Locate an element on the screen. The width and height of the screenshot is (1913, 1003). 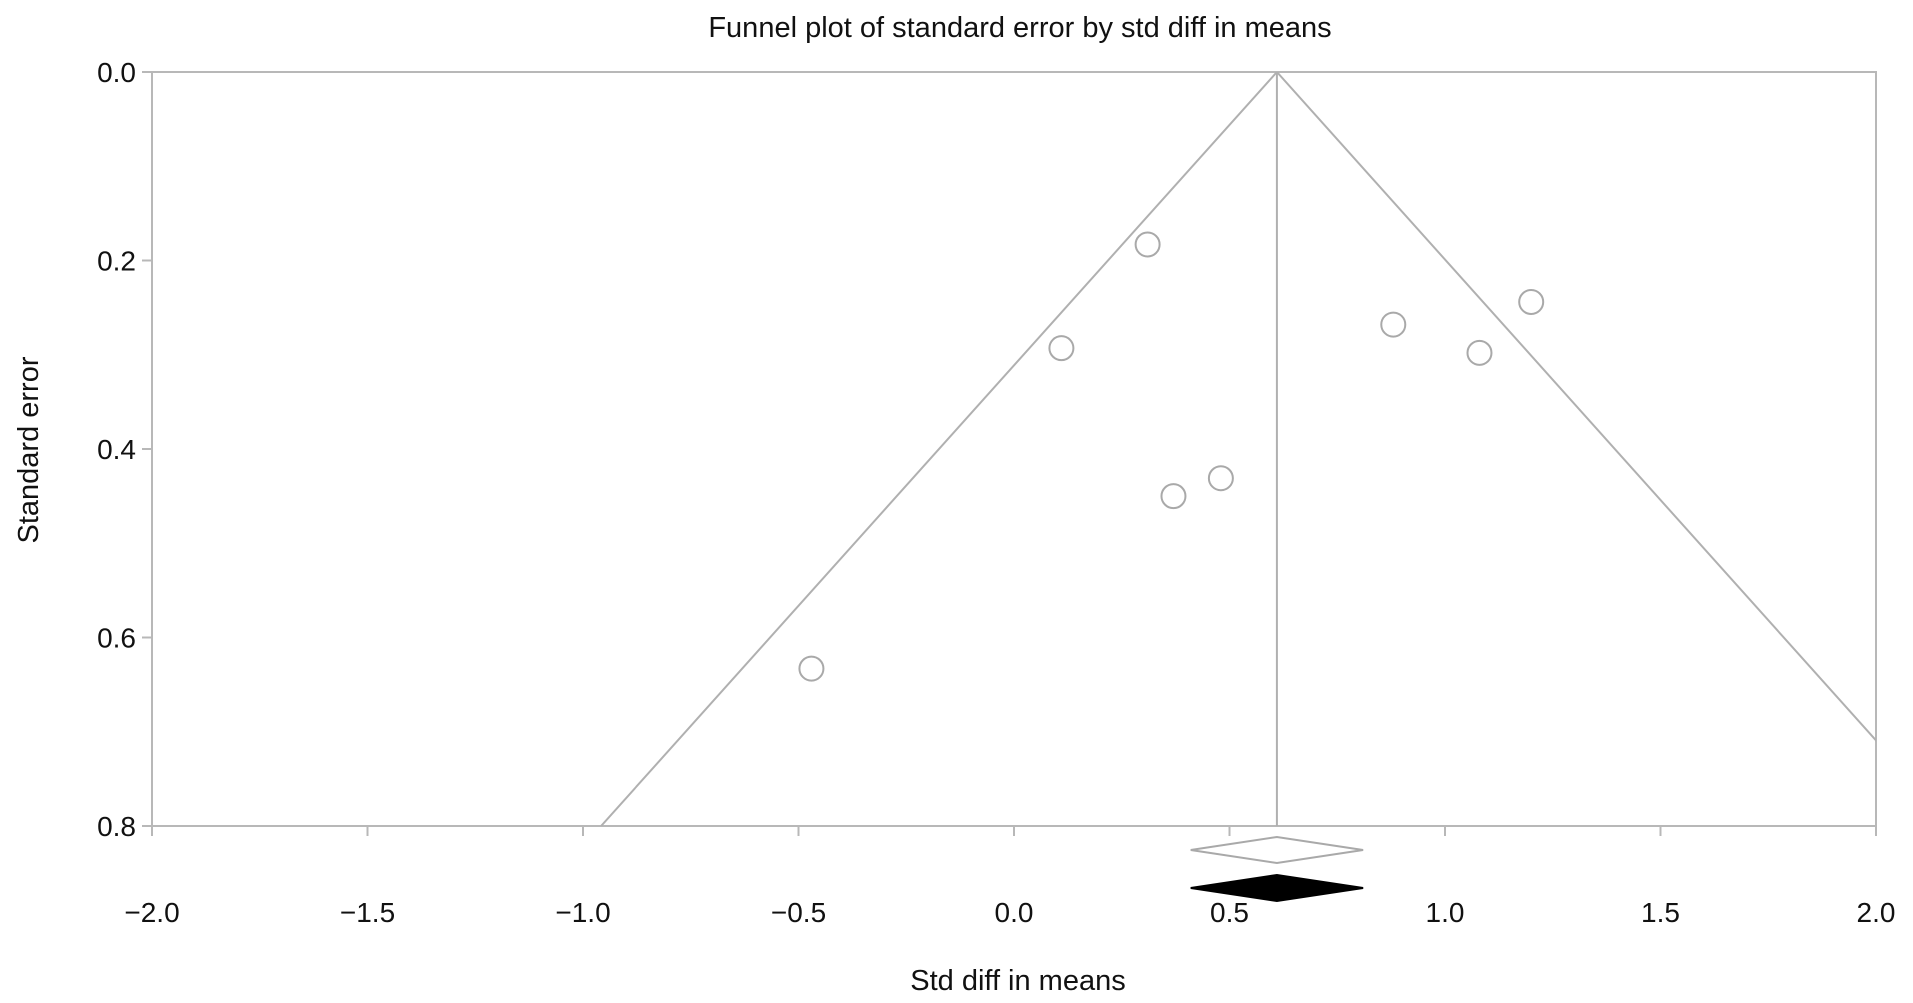
x-tick-label: 1.5 is located at coordinates (1660, 912).